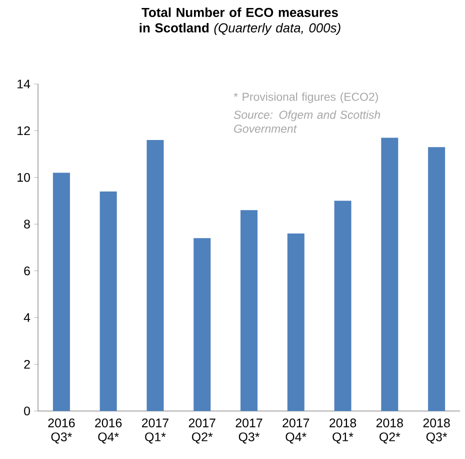 The image size is (465, 459). What do you see at coordinates (389, 431) in the screenshot?
I see `x-tick-label: 2018 Q2*` at bounding box center [389, 431].